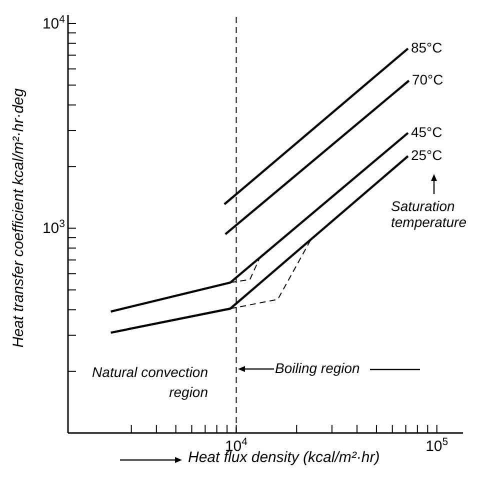  What do you see at coordinates (54, 228) in the screenshot?
I see `y-tick-label: 10$^{3}$` at bounding box center [54, 228].